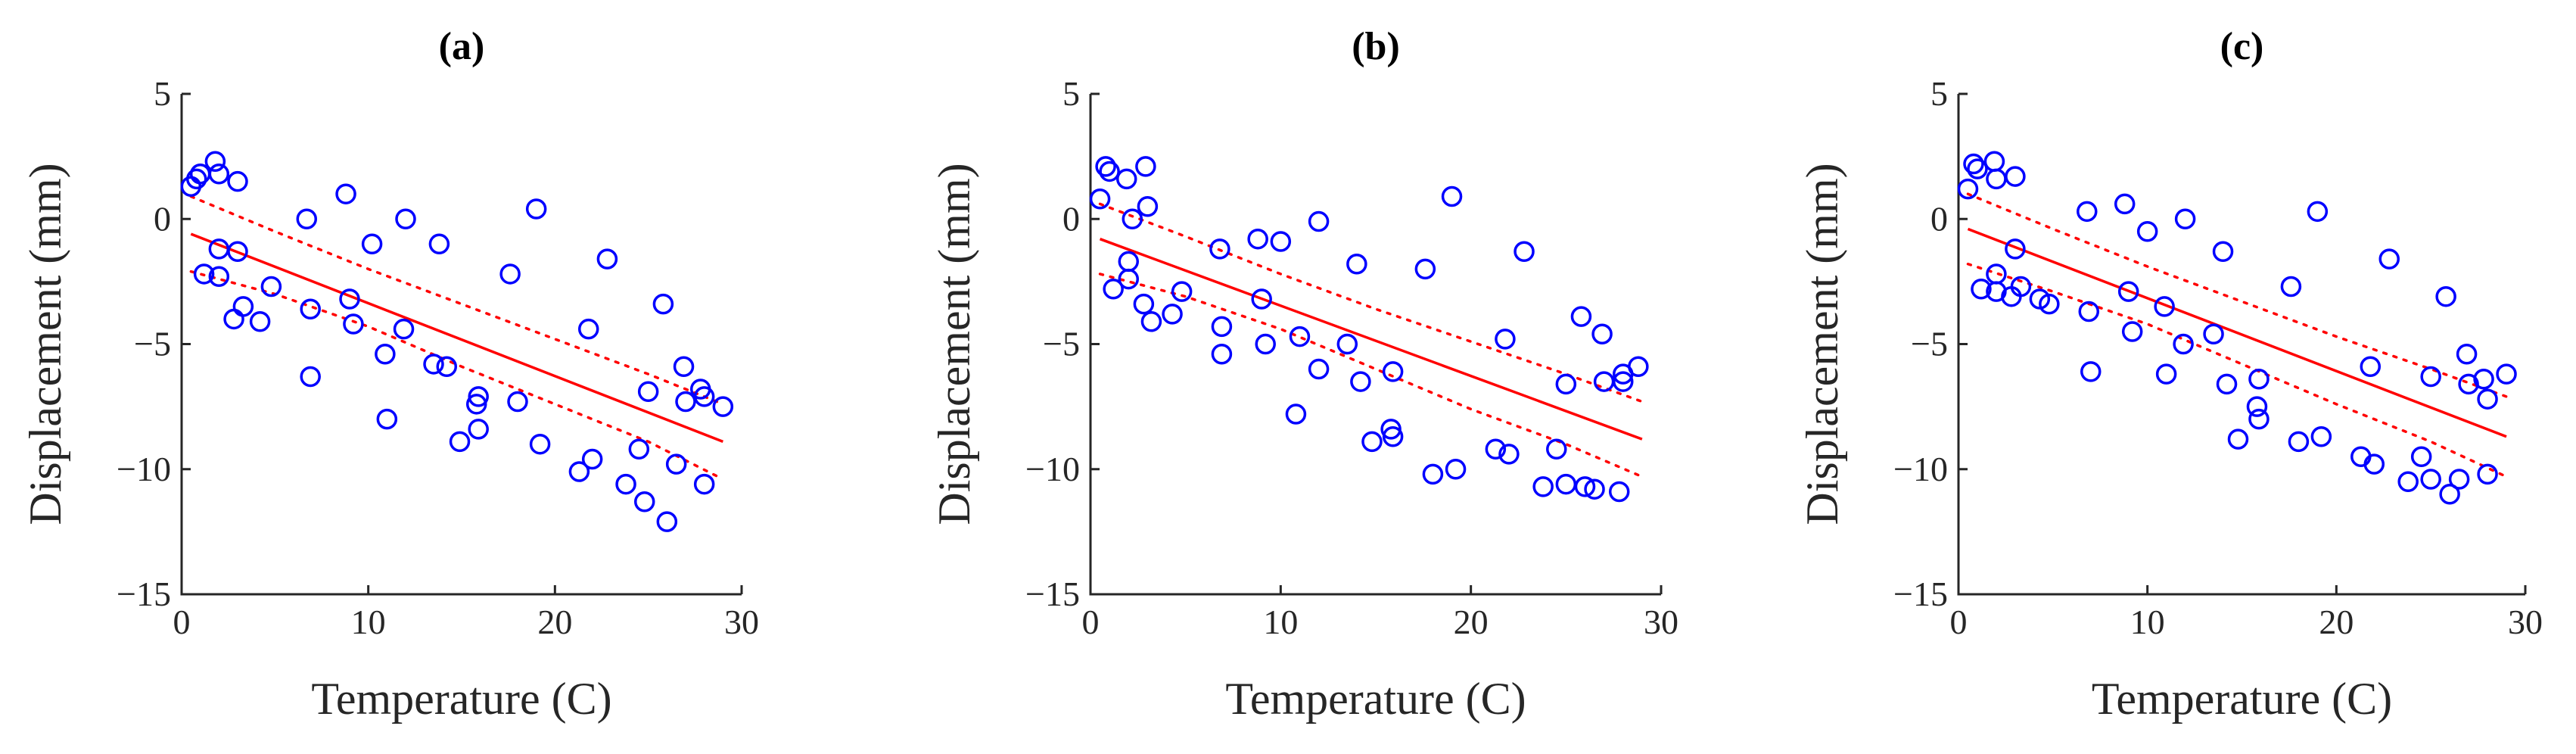 Image resolution: width=2576 pixels, height=754 pixels. I want to click on x-tick-label: 10, so click(368, 622).